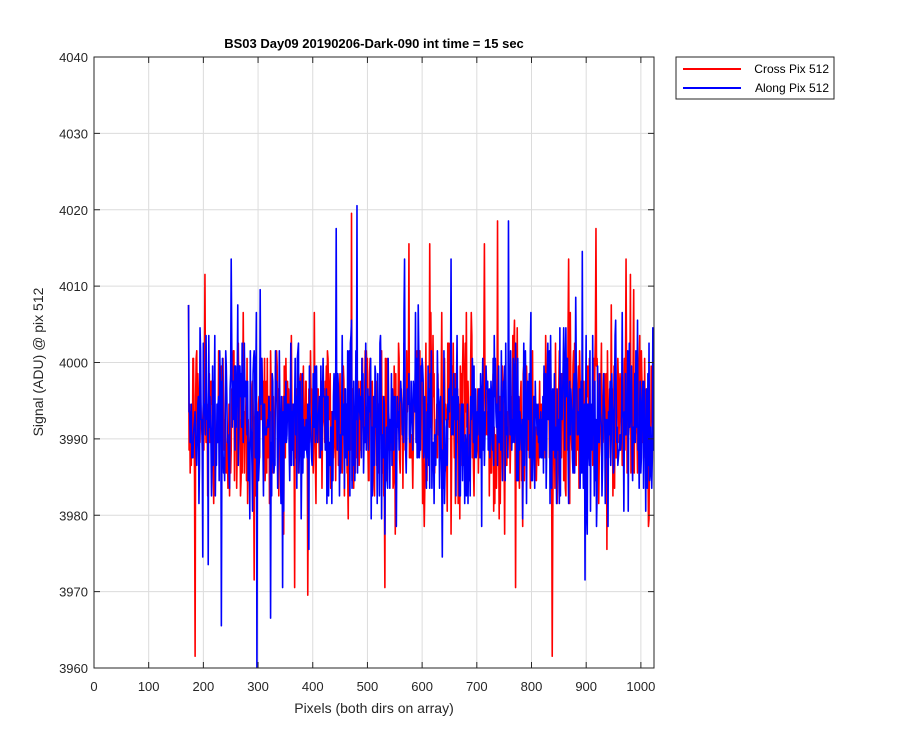 The width and height of the screenshot is (900, 750). What do you see at coordinates (258, 686) in the screenshot?
I see `x-tick-label: 300` at bounding box center [258, 686].